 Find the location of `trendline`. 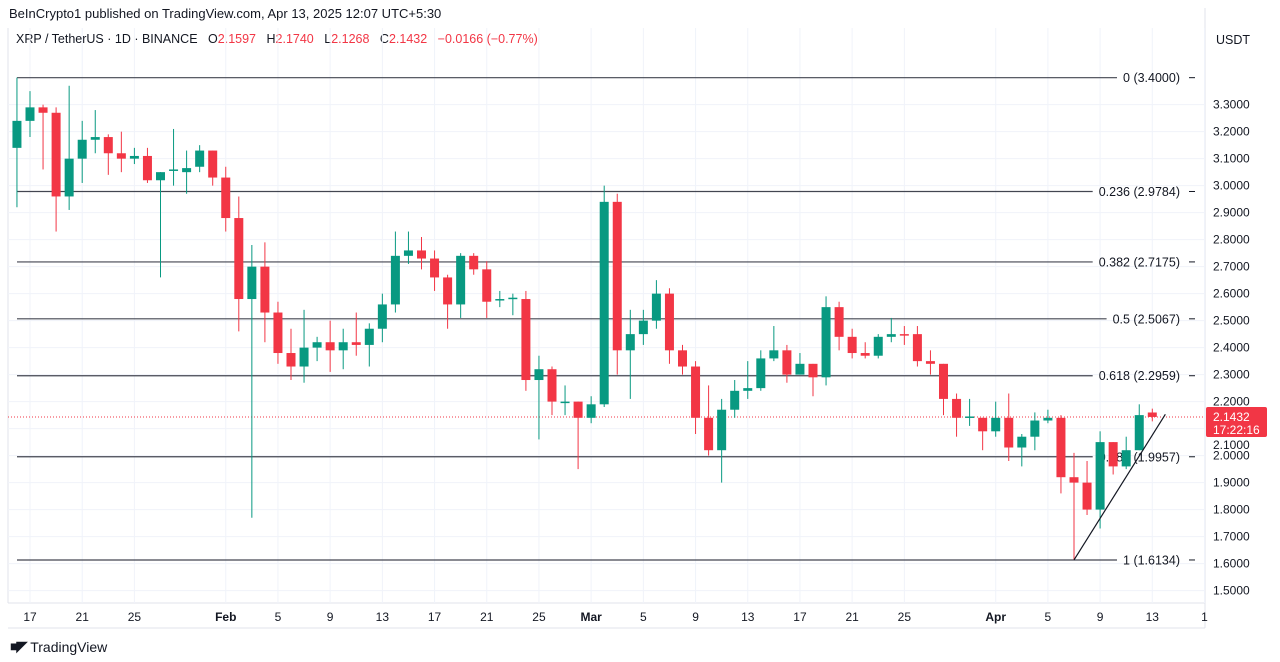

trendline is located at coordinates (1119, 487).